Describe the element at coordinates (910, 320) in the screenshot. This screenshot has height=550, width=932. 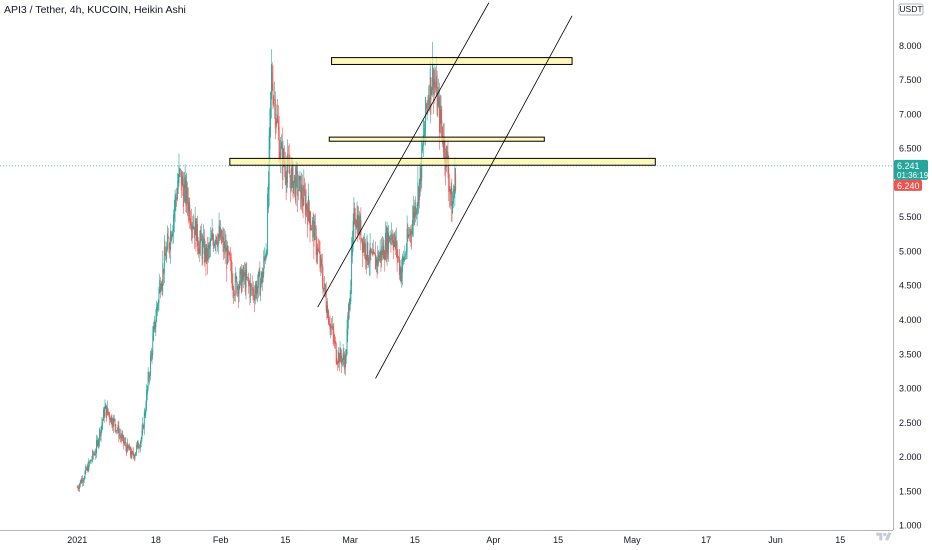
I see `y-tick-label: 4.000` at that location.